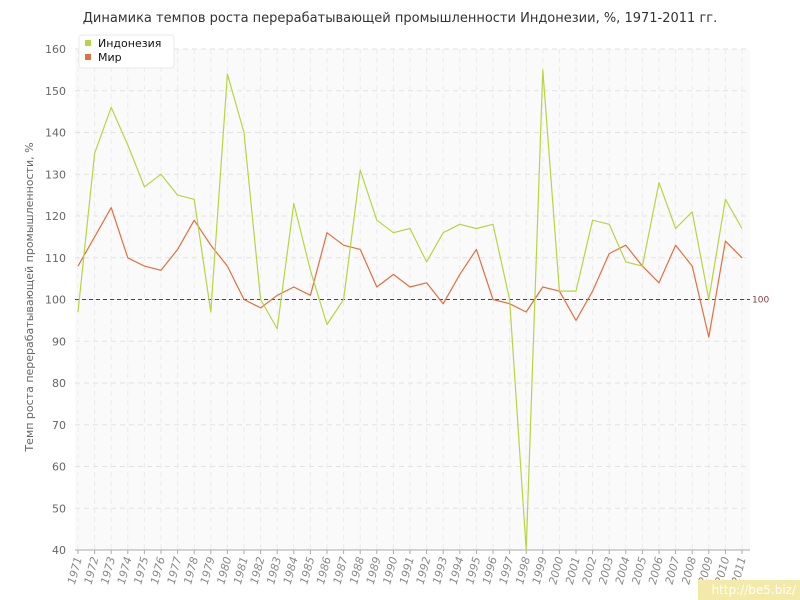  I want to click on y-tick-label: 40, so click(59, 550).